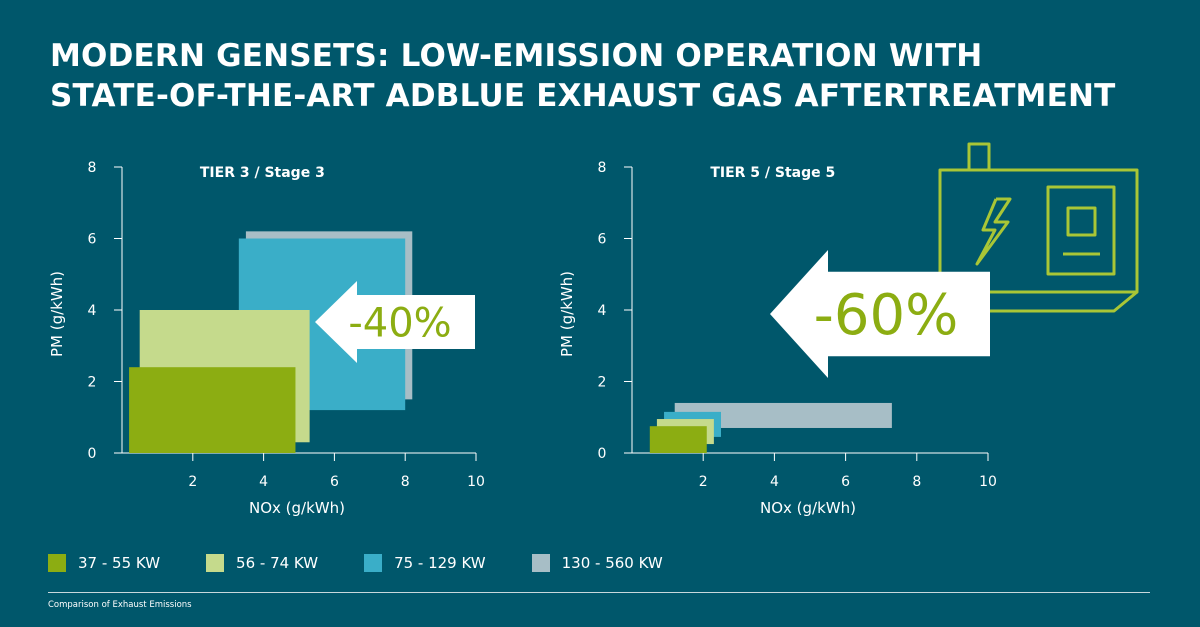 The width and height of the screenshot is (1200, 627). I want to click on legend-item: 37 - 55 KW, so click(104, 563).